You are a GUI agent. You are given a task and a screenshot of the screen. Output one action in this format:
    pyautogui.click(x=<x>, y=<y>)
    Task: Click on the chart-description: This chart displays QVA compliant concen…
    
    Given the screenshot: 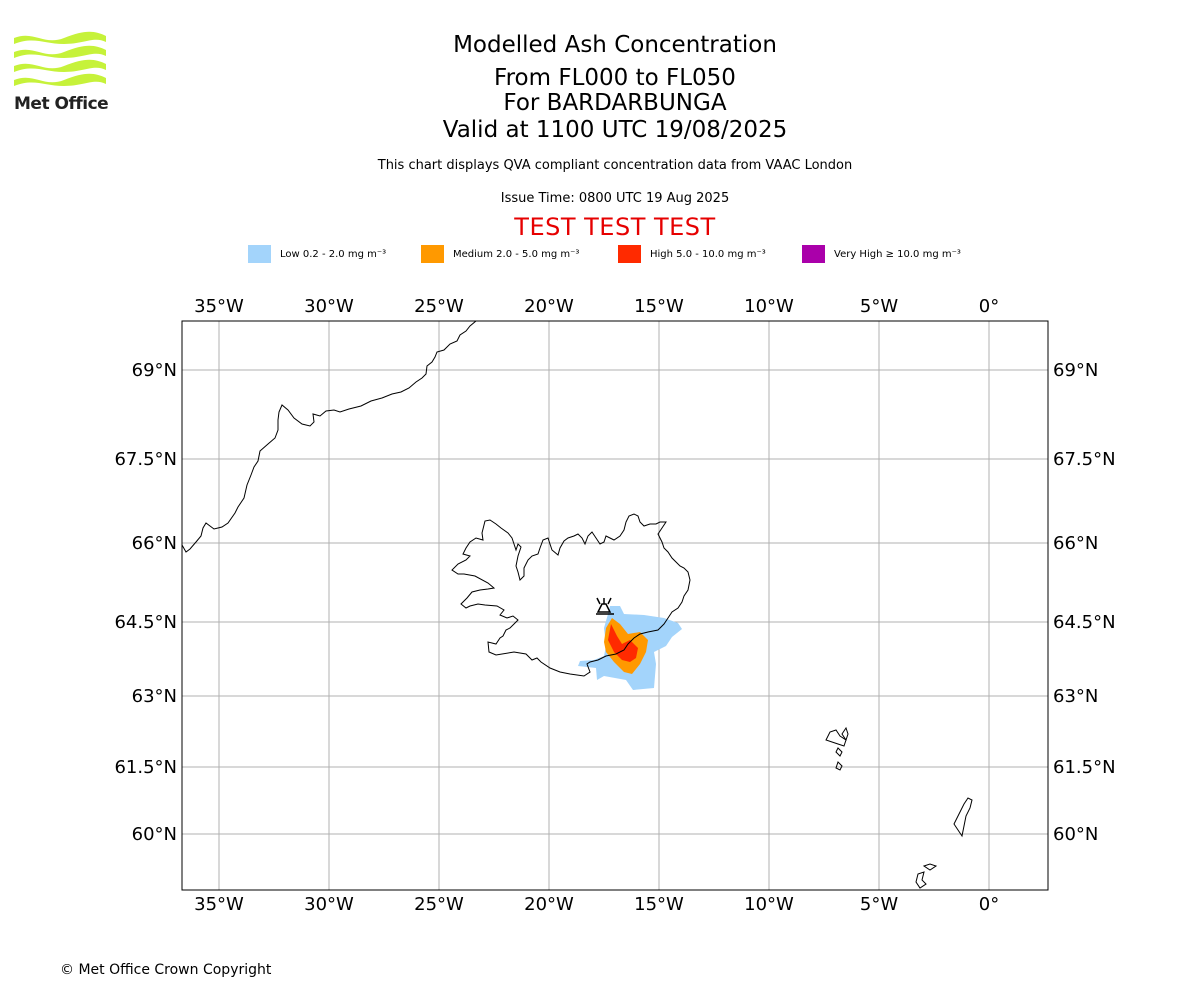 What is the action you would take?
    pyautogui.click(x=615, y=165)
    